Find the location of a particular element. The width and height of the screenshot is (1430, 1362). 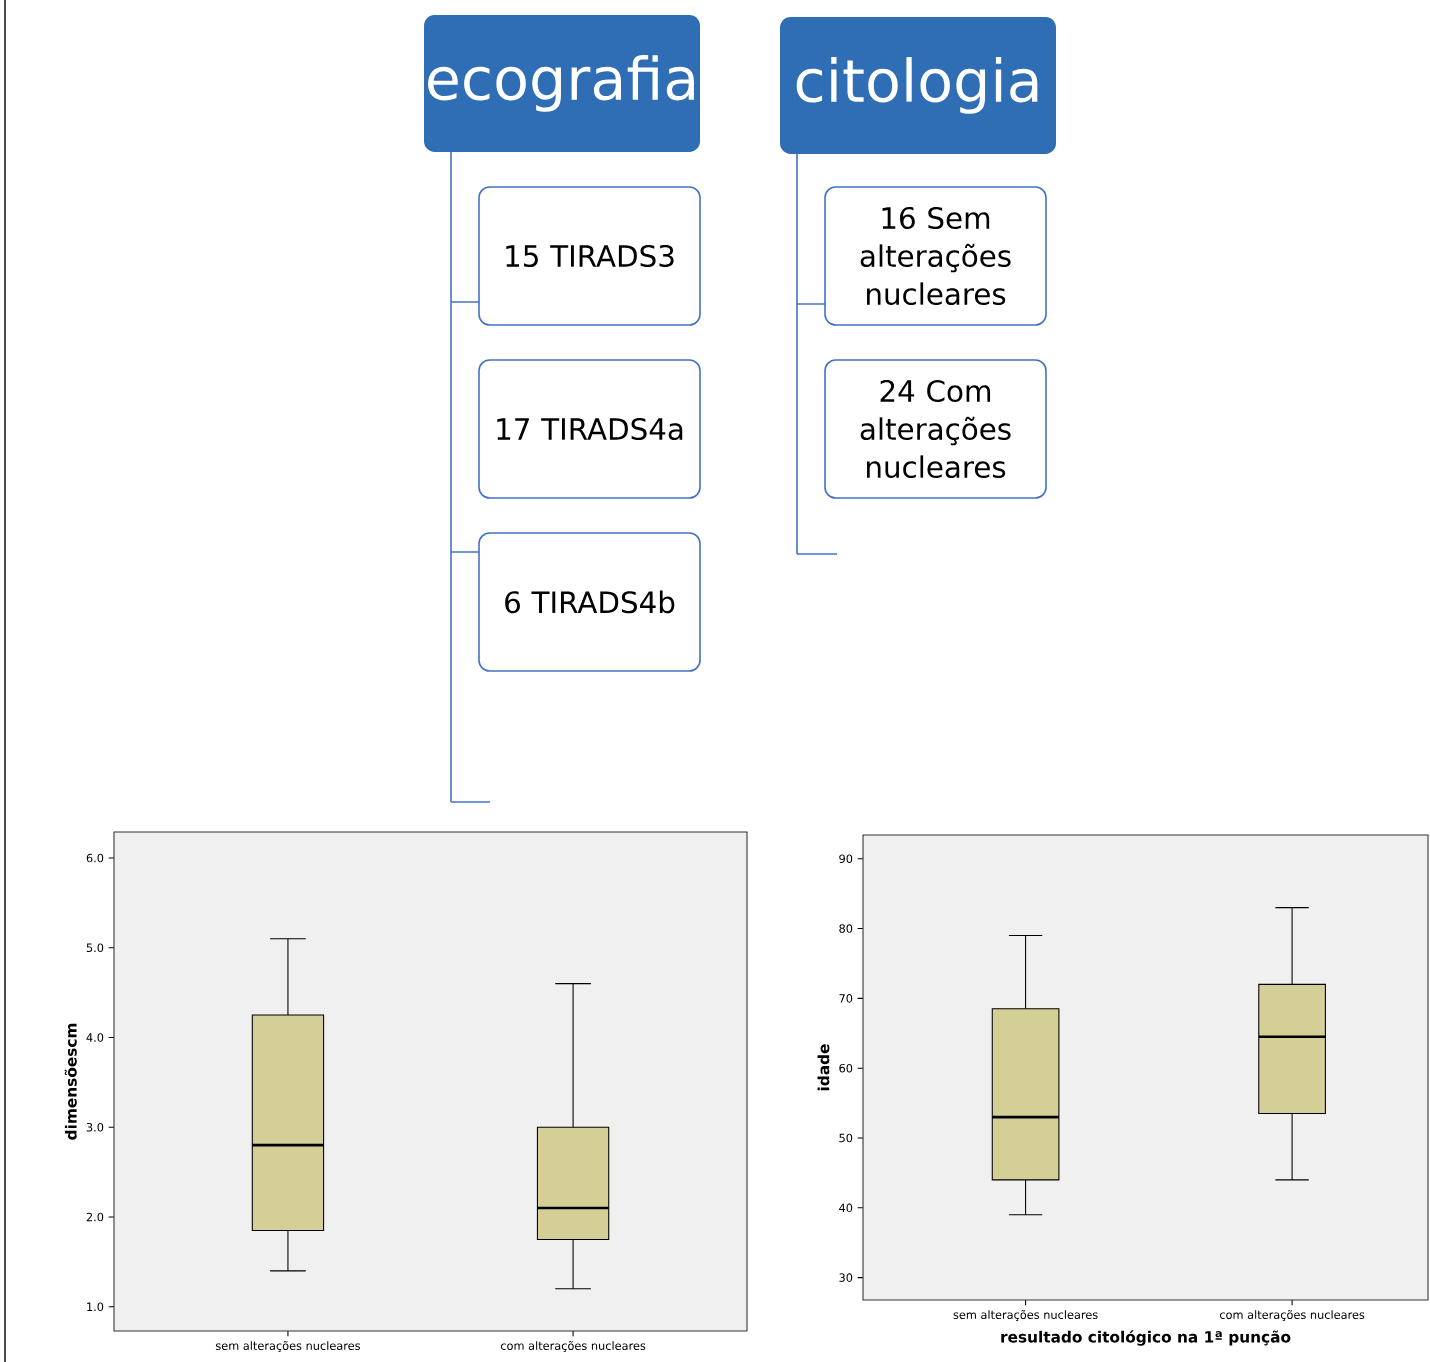

y-tick-label: 50 is located at coordinates (846, 1138).